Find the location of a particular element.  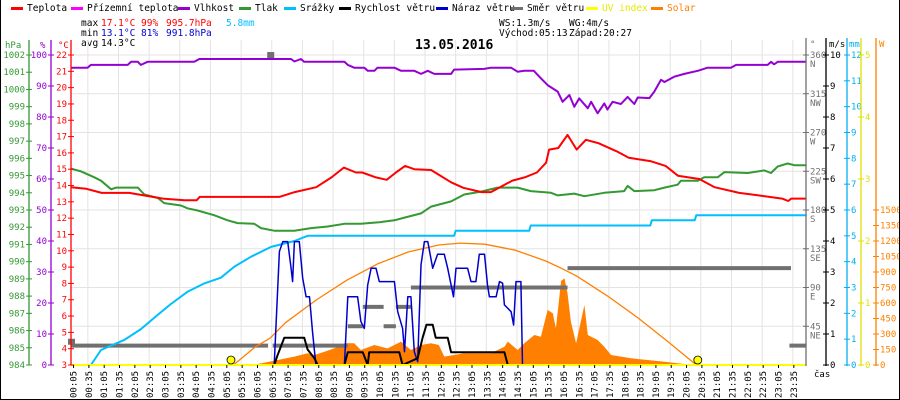

solar-tick-label: 1500 is located at coordinates (890, 211).